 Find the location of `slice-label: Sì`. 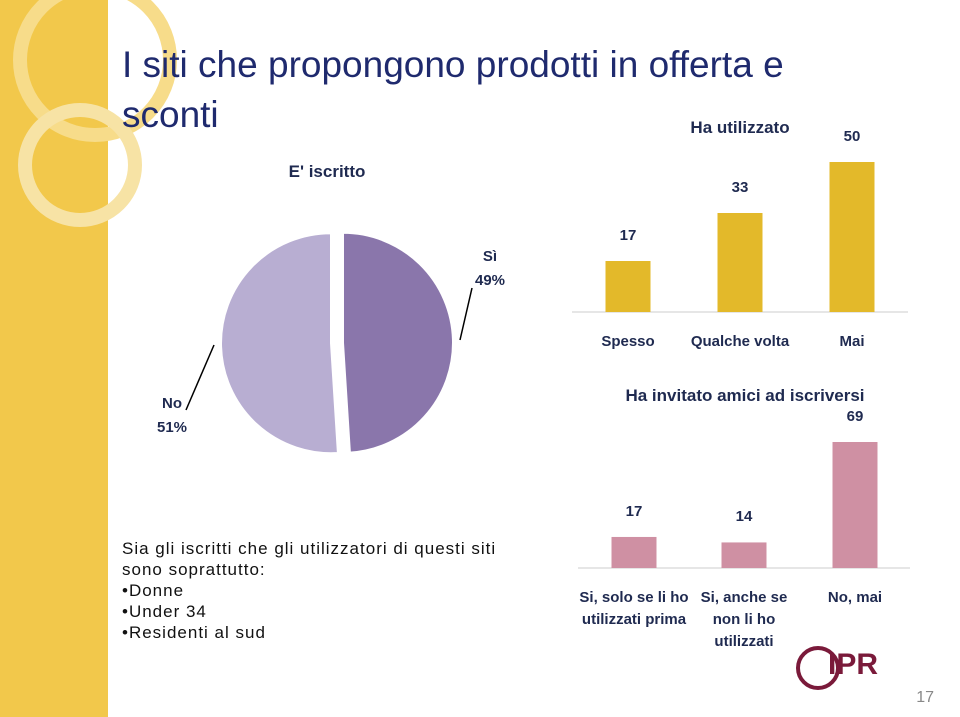

slice-label: Sì is located at coordinates (490, 256).